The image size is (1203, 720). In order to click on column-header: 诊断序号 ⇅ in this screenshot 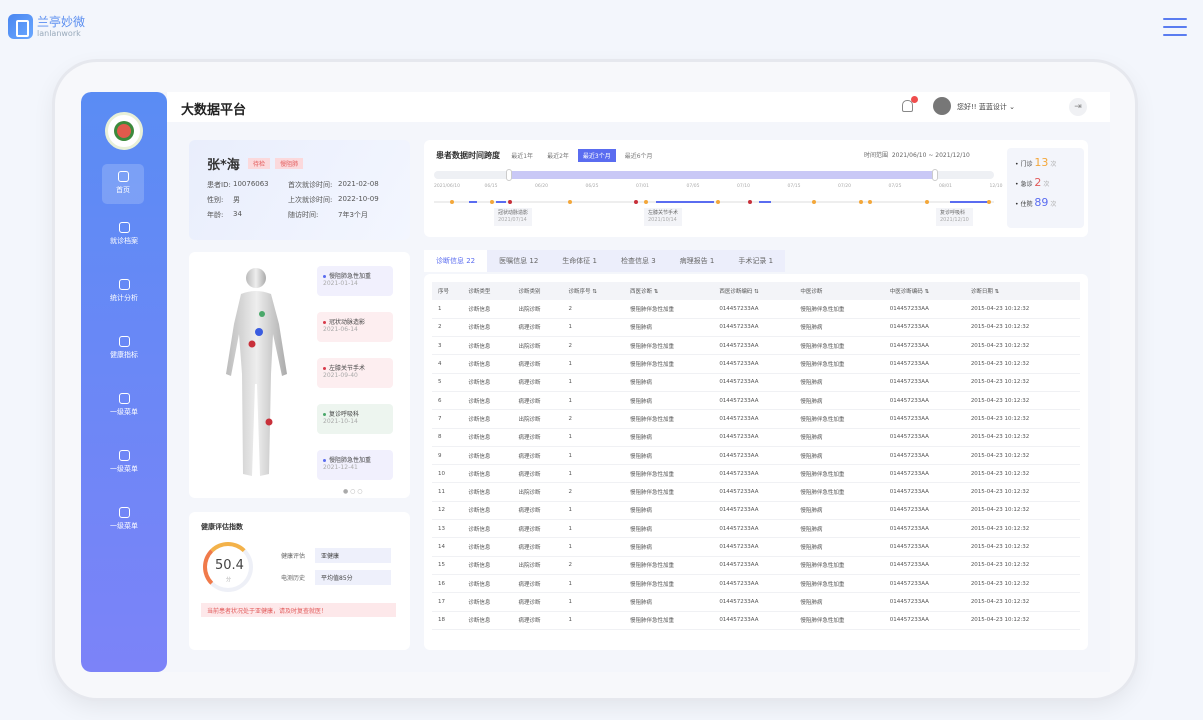, I will do `click(593, 291)`.